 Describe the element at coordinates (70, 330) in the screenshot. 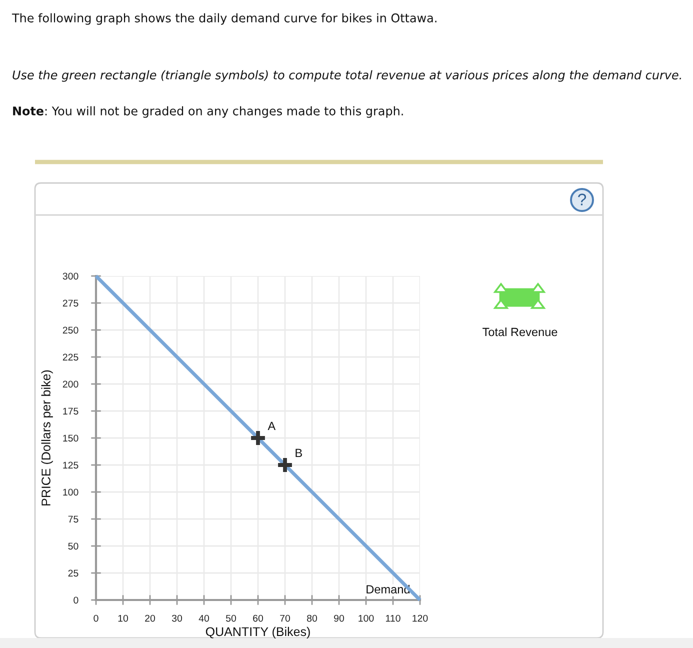

I see `y-tick-label: 250` at that location.